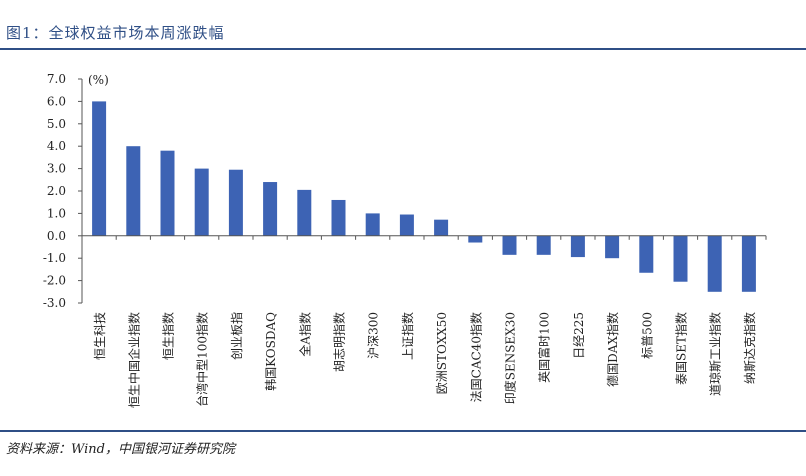 Image resolution: width=806 pixels, height=476 pixels. I want to click on unit-label: (%), so click(98, 80).